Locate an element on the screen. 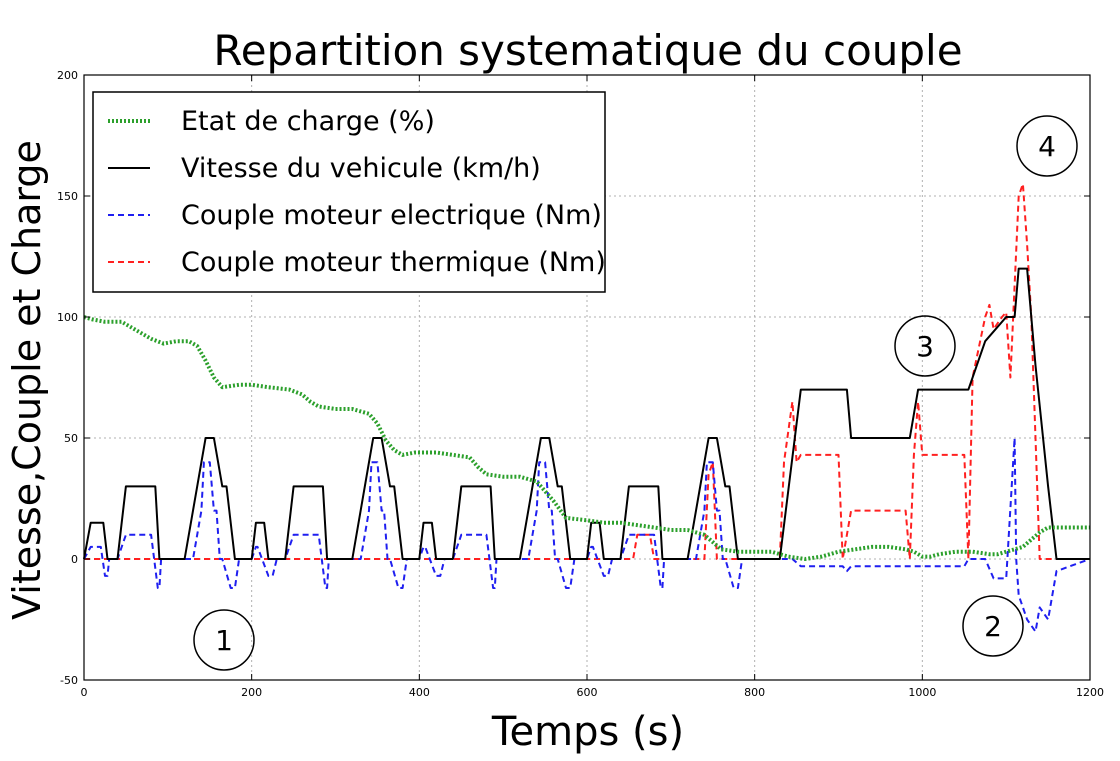 The image size is (1120, 761). annotation-4: 4 is located at coordinates (1047, 146).